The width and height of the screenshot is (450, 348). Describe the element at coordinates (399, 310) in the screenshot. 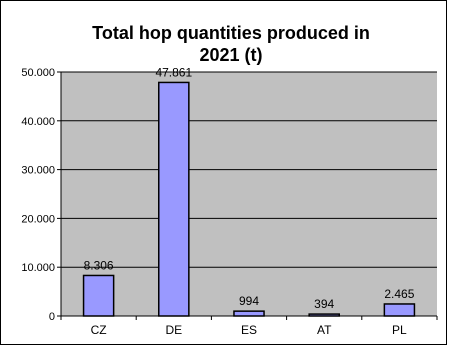

I see `bar-pl` at that location.